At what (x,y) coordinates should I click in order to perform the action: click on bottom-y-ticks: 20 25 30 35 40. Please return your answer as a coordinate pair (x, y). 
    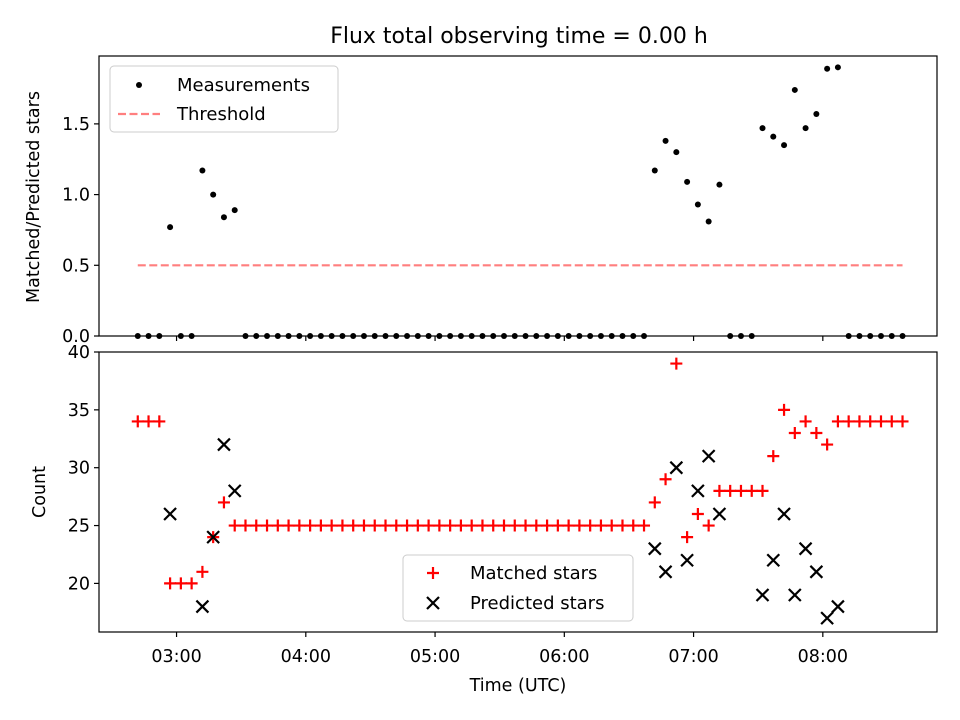
    Looking at the image, I should click on (83, 468).